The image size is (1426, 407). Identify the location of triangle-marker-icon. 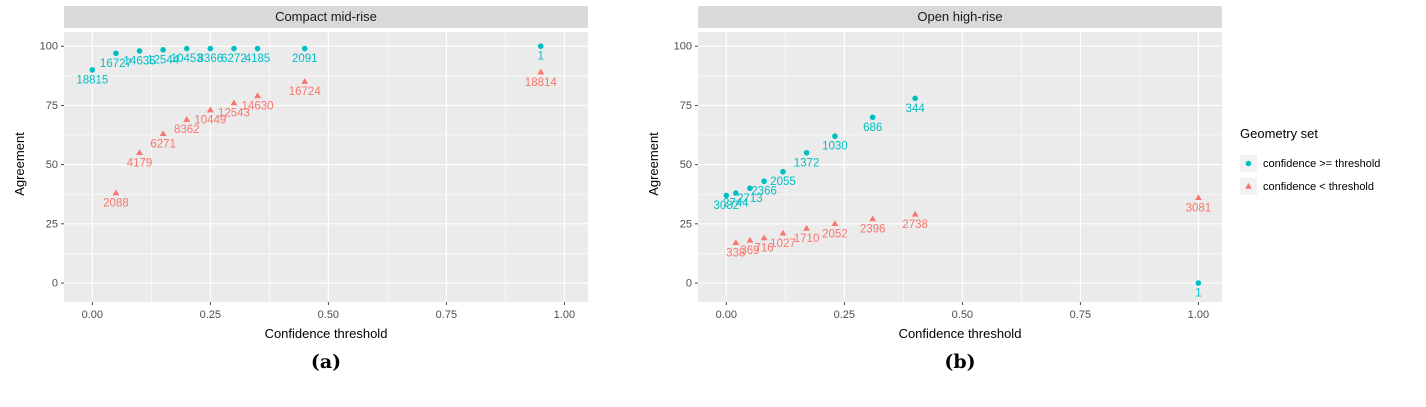
(1248, 186).